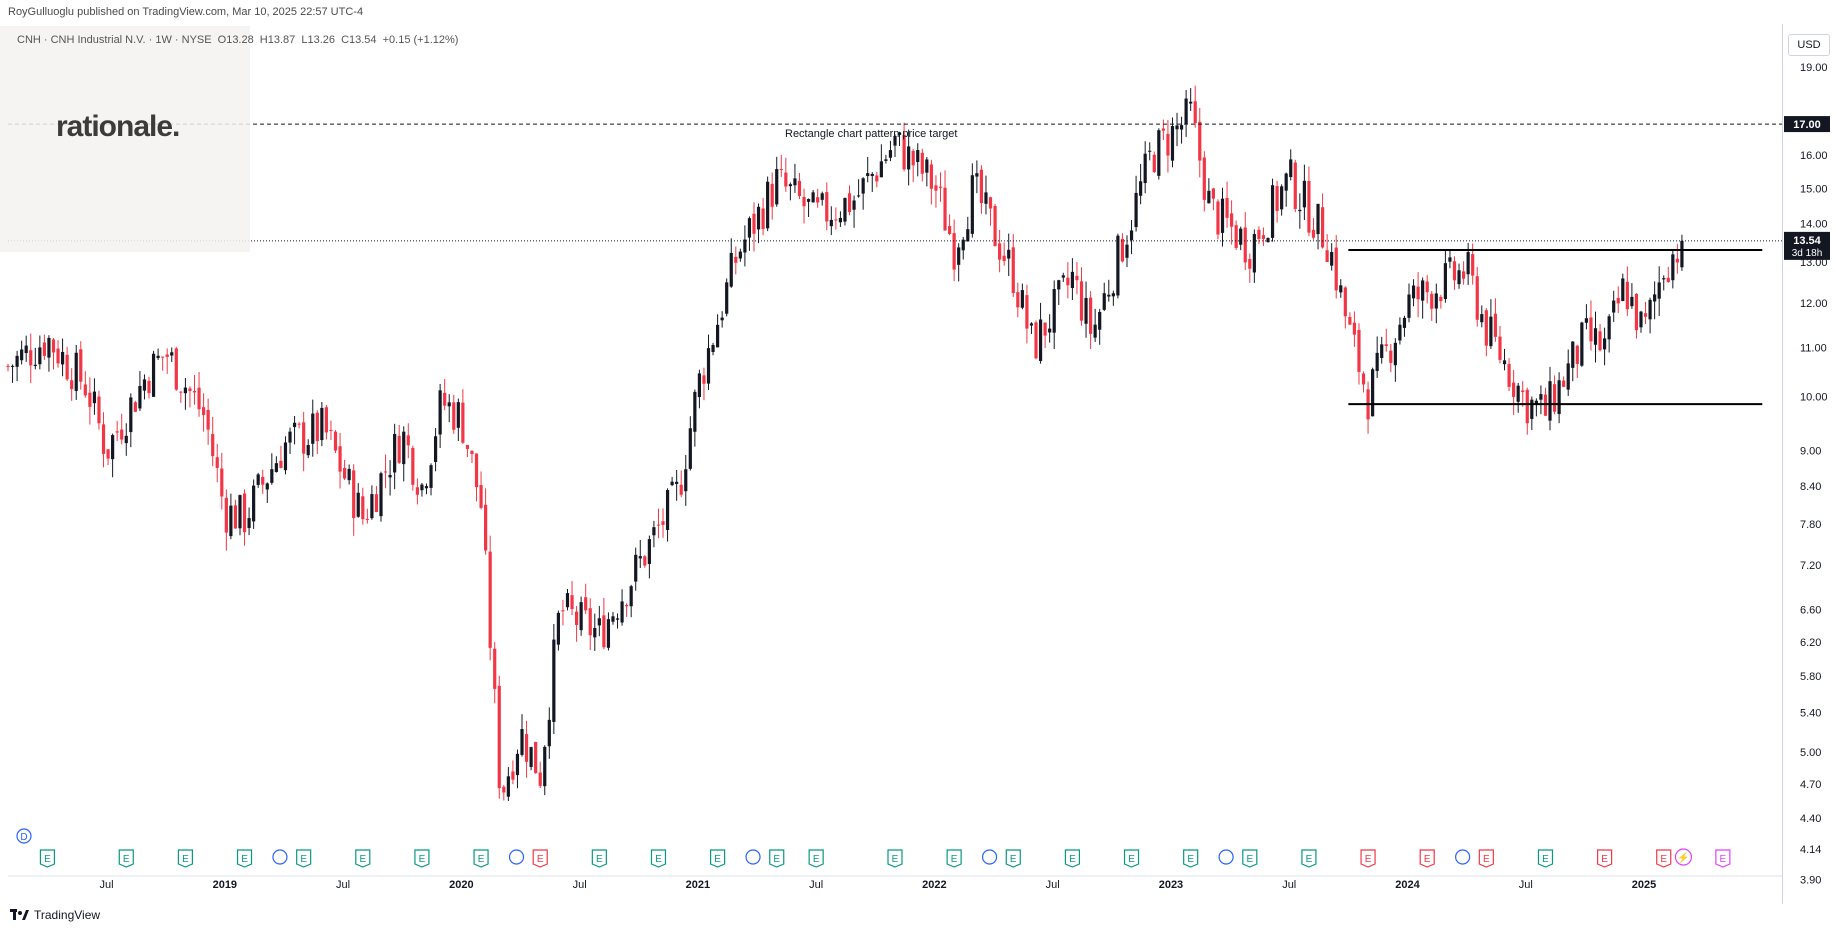 This screenshot has width=1835, height=931. I want to click on y-tick-label: 10.00, so click(1814, 397).